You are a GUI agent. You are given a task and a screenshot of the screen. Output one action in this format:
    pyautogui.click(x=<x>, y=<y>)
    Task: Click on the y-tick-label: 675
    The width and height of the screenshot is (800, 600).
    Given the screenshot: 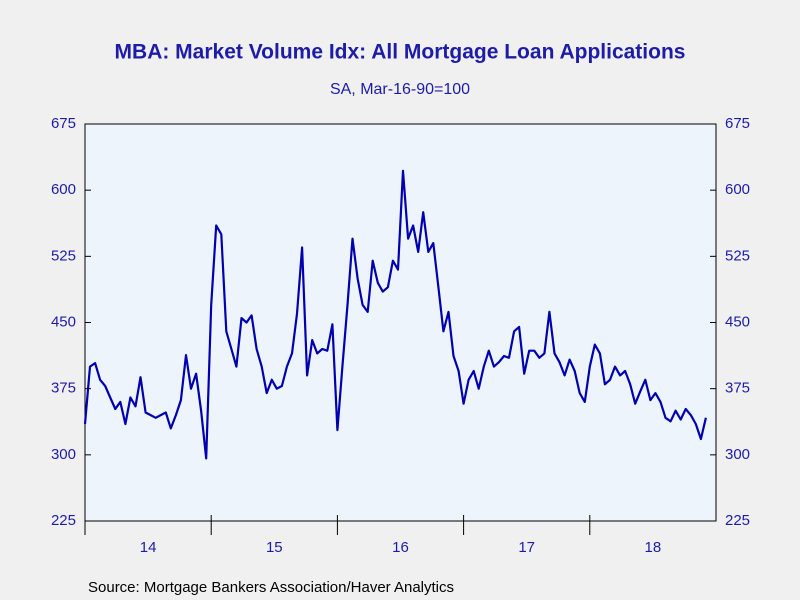 What is the action you would take?
    pyautogui.click(x=63, y=123)
    